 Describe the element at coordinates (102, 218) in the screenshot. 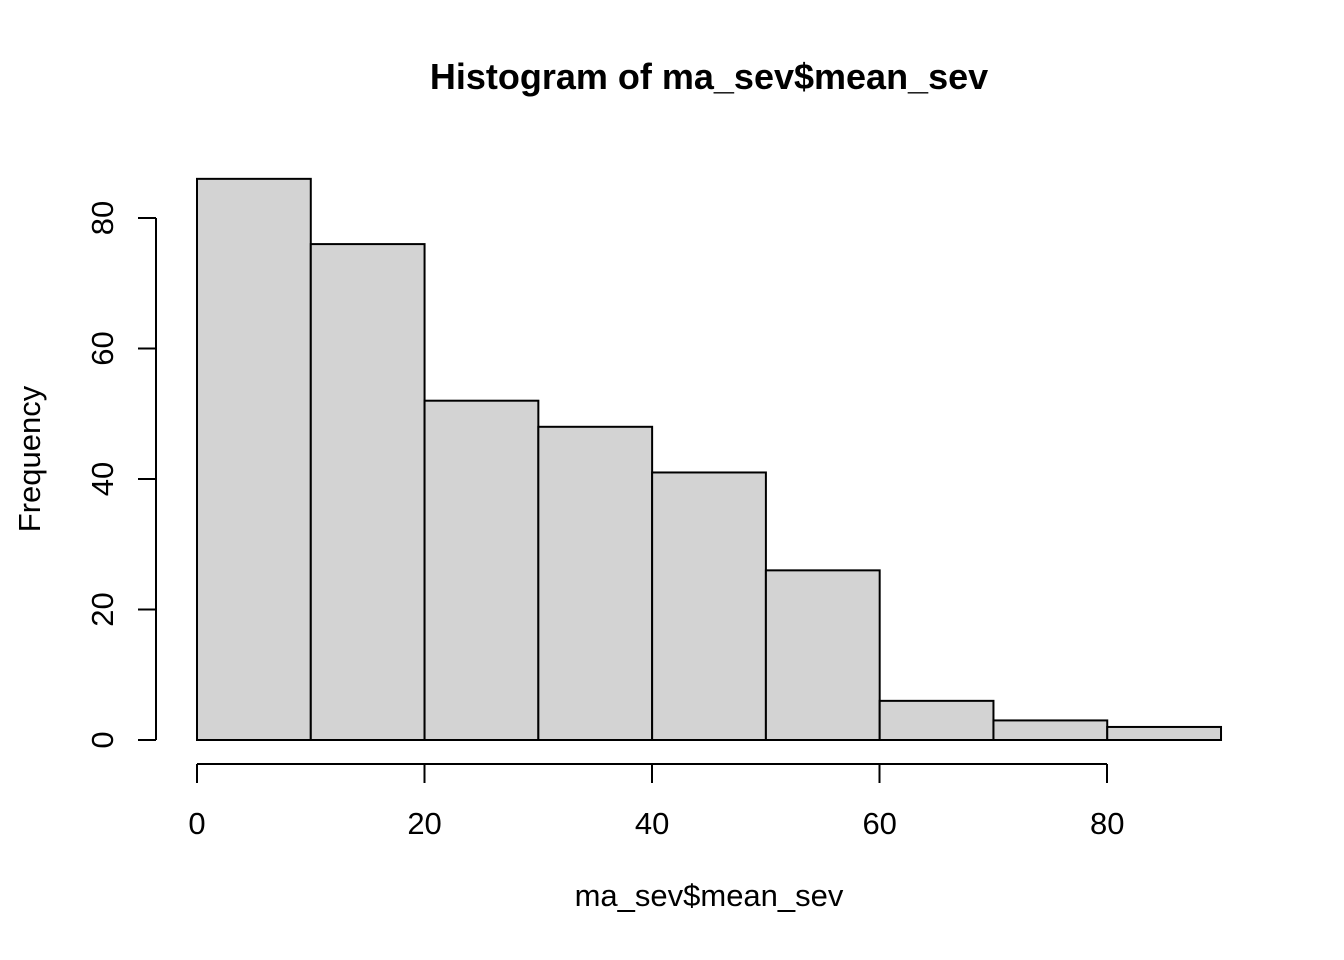

I see `y-tick-label: 80` at that location.